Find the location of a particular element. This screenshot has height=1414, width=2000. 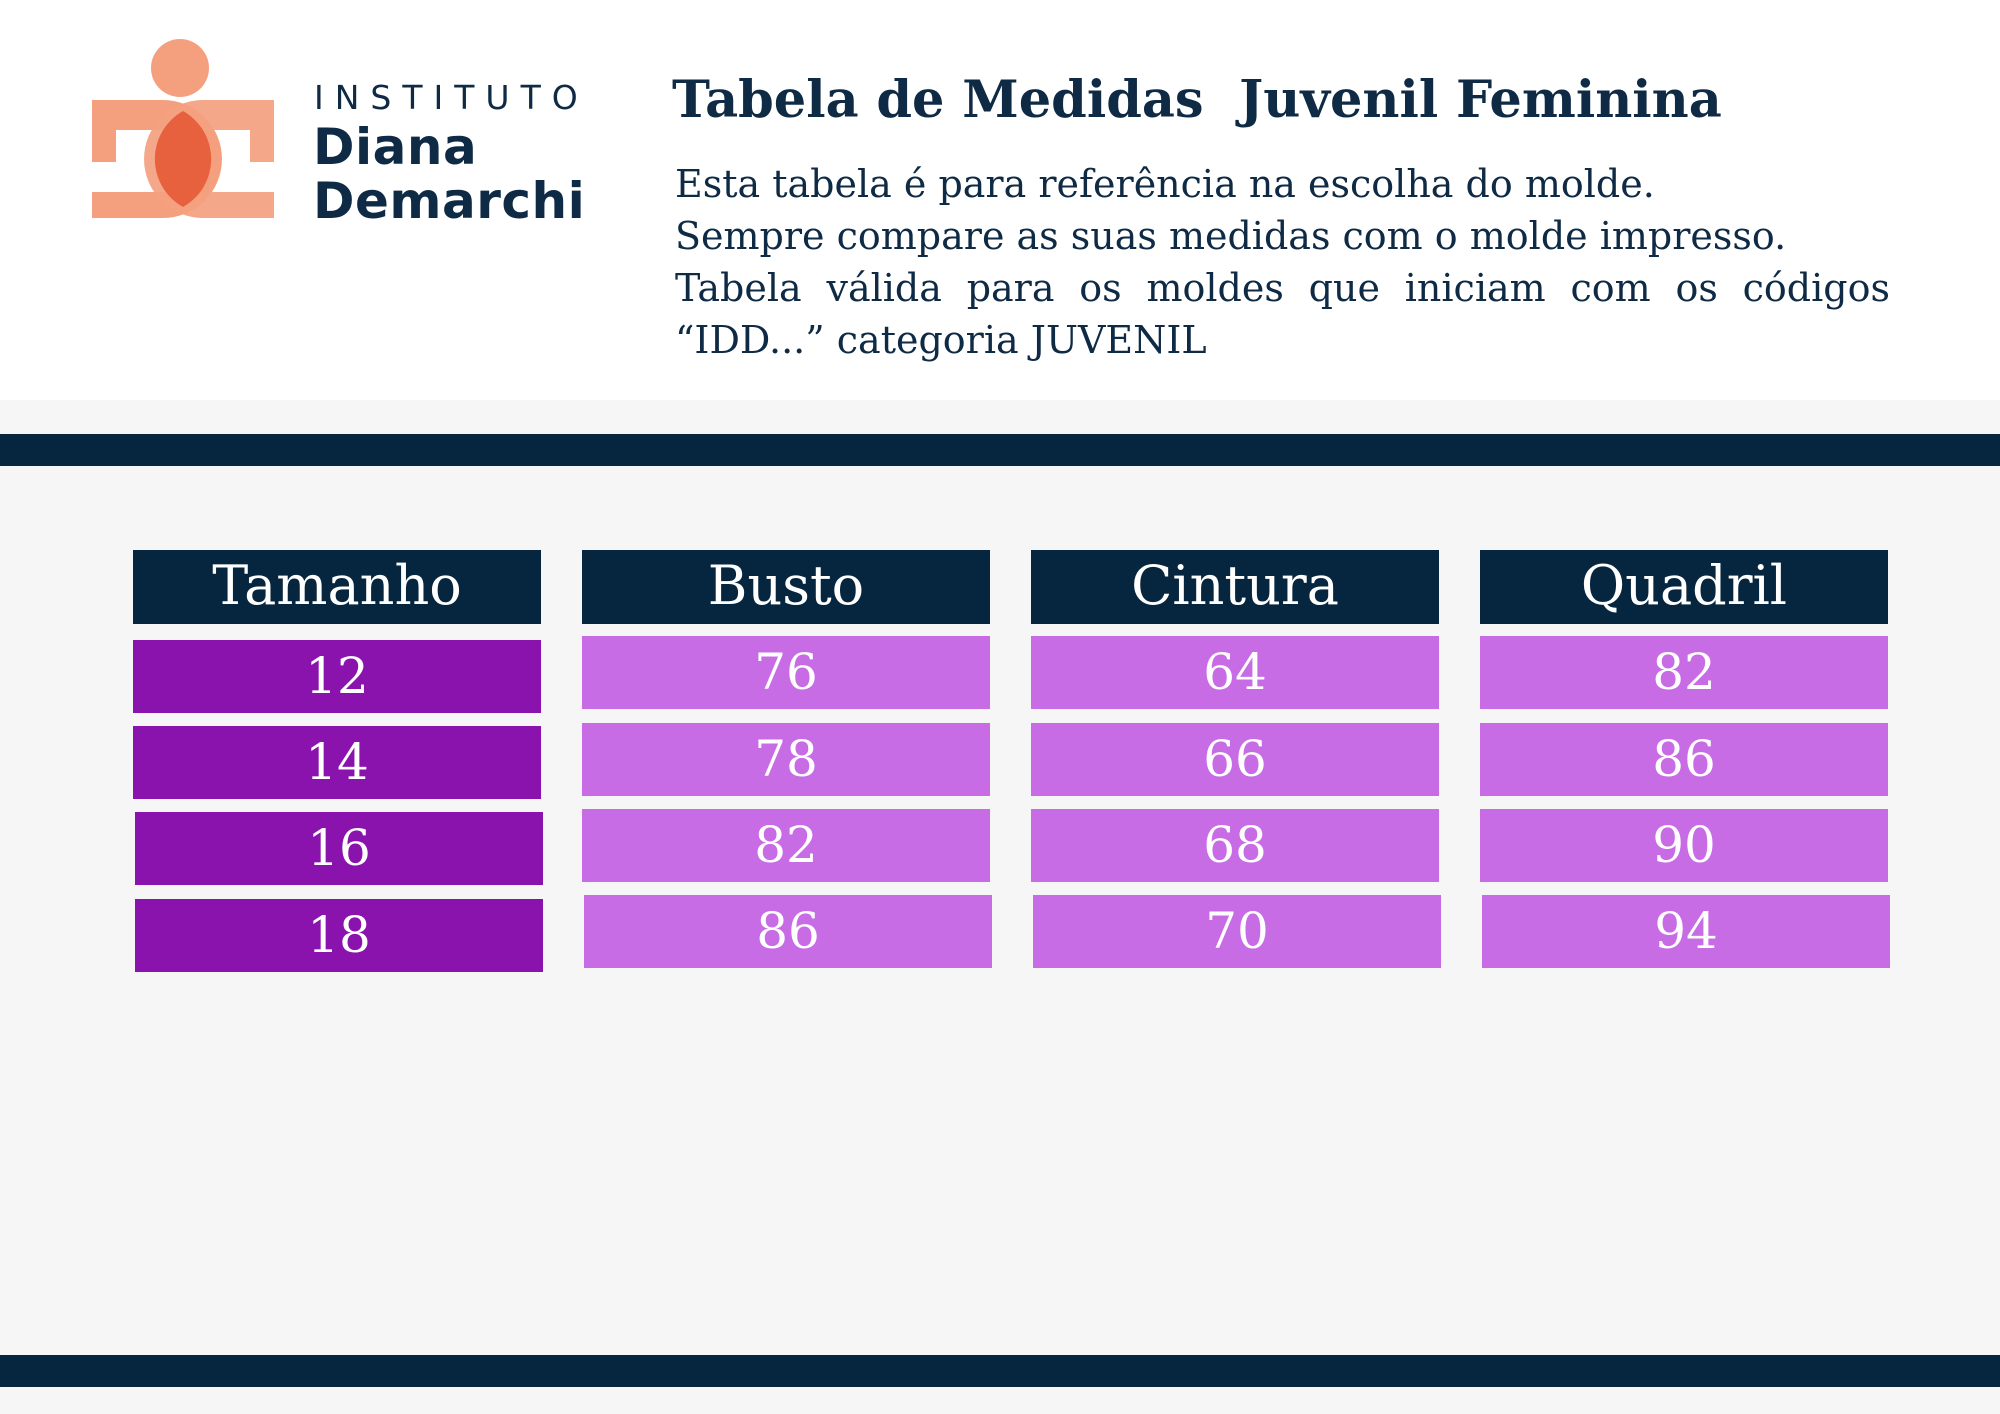

logo: INSTITUTO Diana Demarchi is located at coordinates (348, 138).